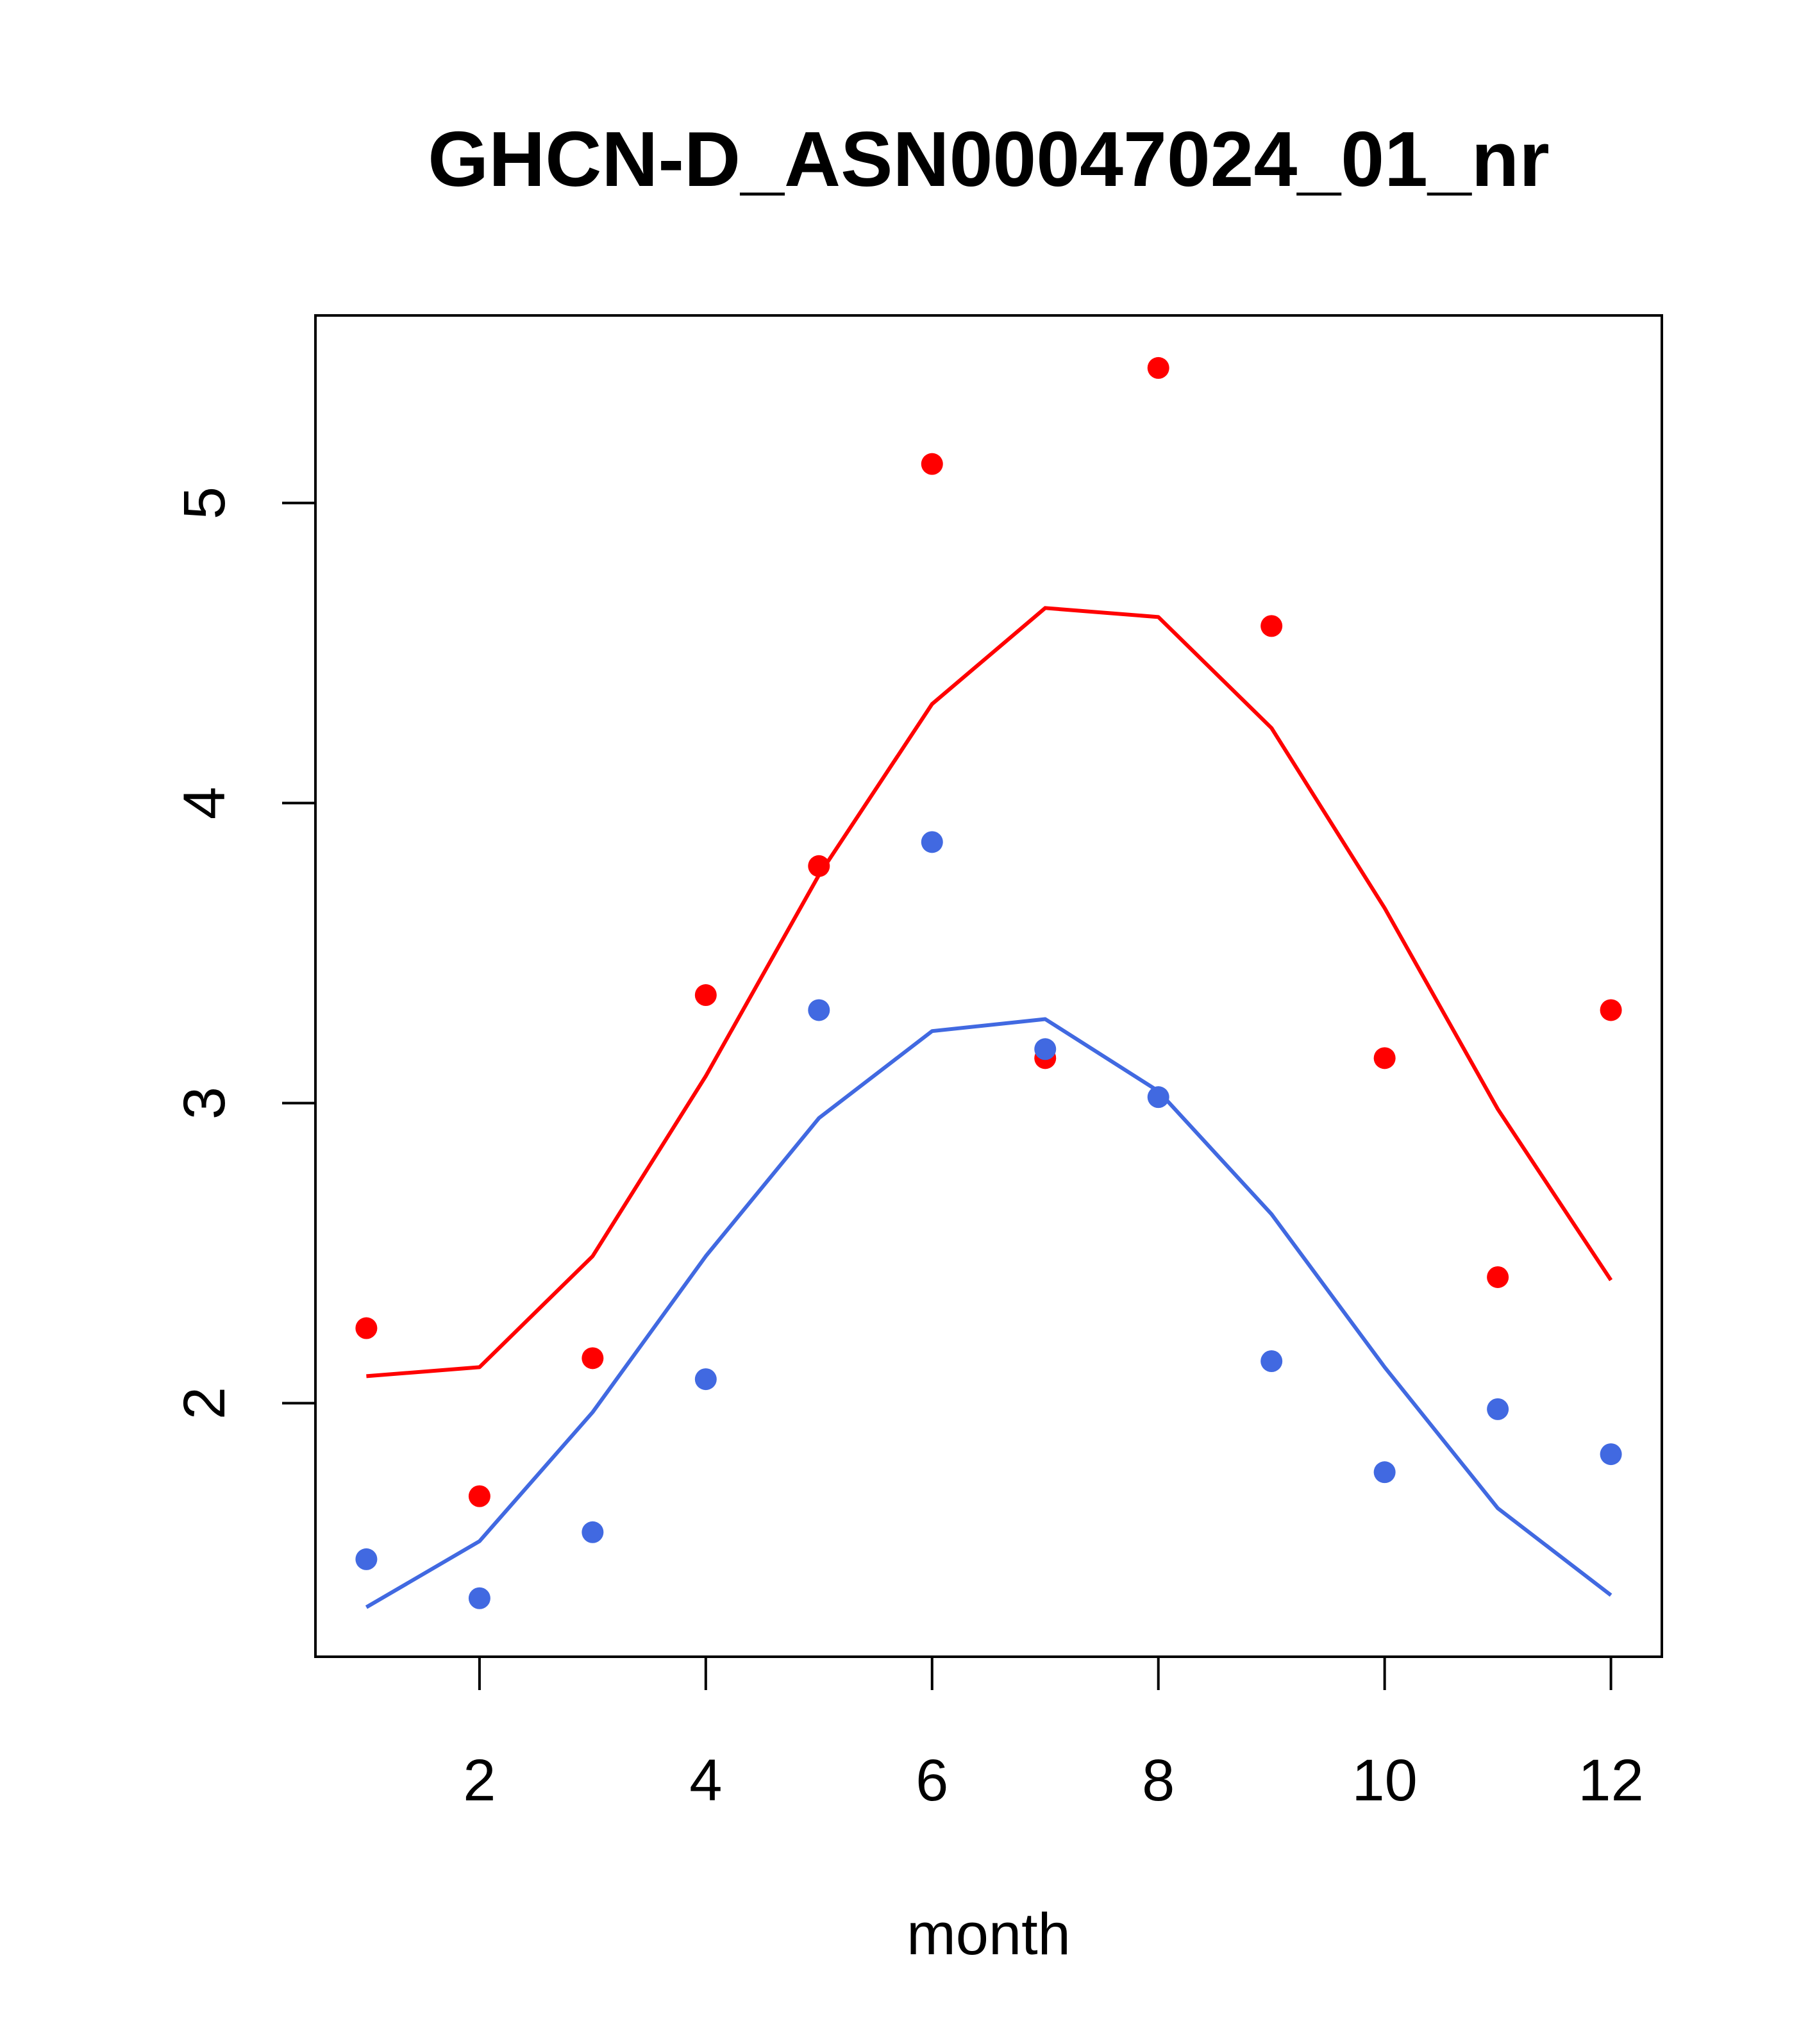  Describe the element at coordinates (705, 1780) in the screenshot. I see `x-tick-label: 4` at that location.